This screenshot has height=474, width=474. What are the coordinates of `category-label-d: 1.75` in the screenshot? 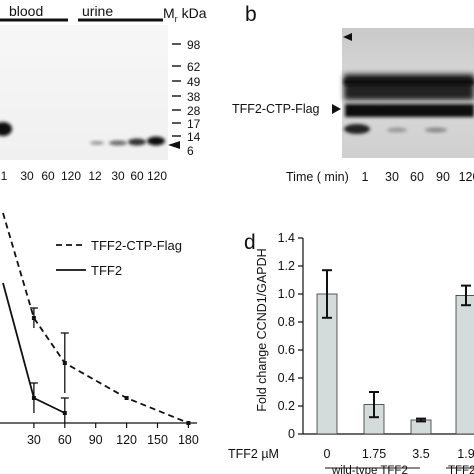 It's located at (374, 454).